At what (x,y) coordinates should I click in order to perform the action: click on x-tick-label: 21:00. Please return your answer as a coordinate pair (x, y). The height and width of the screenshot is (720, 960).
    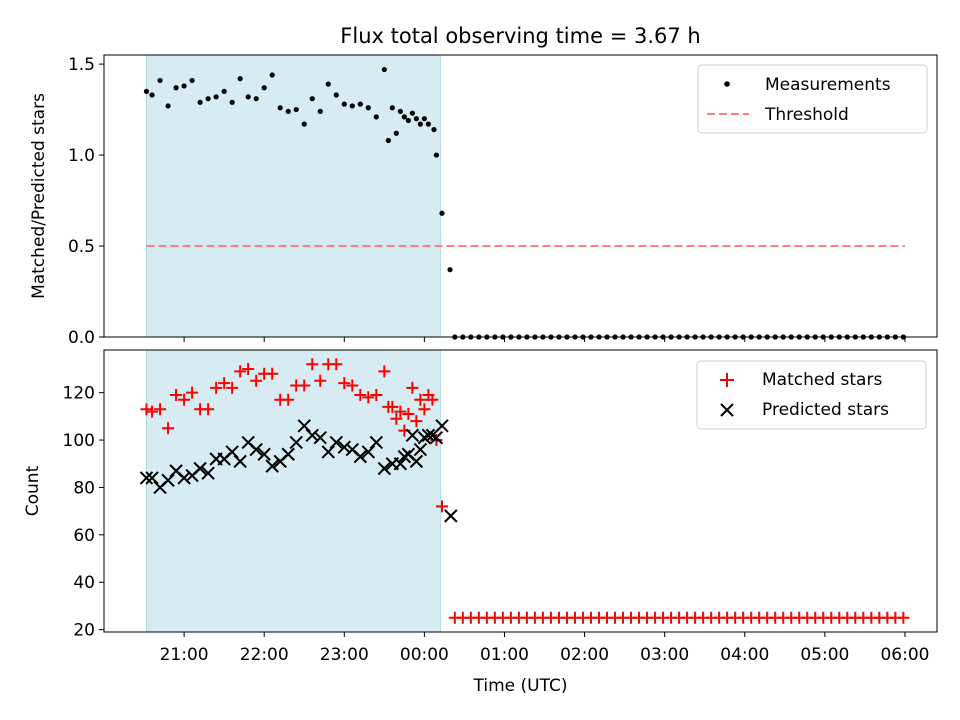
    Looking at the image, I should click on (184, 655).